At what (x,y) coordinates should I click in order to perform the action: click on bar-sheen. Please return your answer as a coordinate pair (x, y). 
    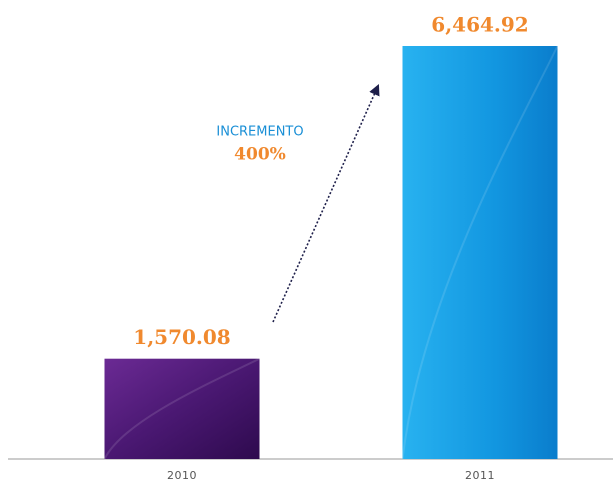
    Looking at the image, I should click on (181, 408).